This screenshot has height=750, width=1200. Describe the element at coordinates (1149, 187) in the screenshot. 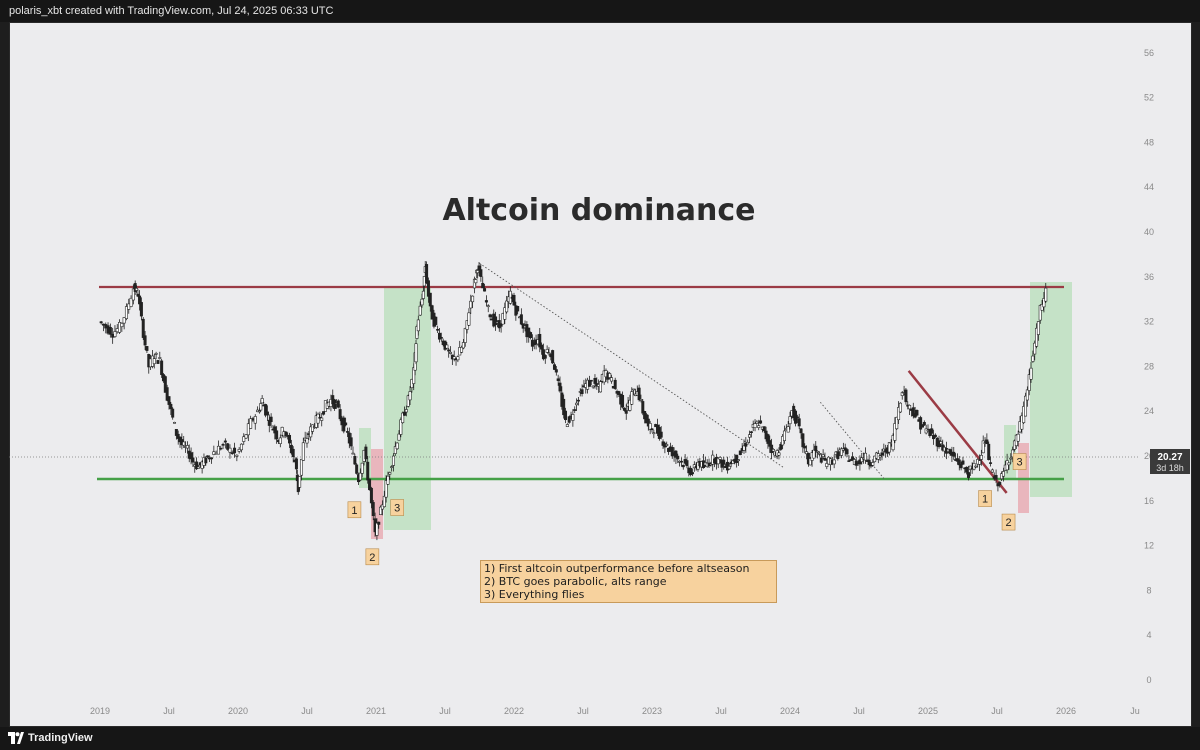

I see `y-tick-label: 44` at that location.